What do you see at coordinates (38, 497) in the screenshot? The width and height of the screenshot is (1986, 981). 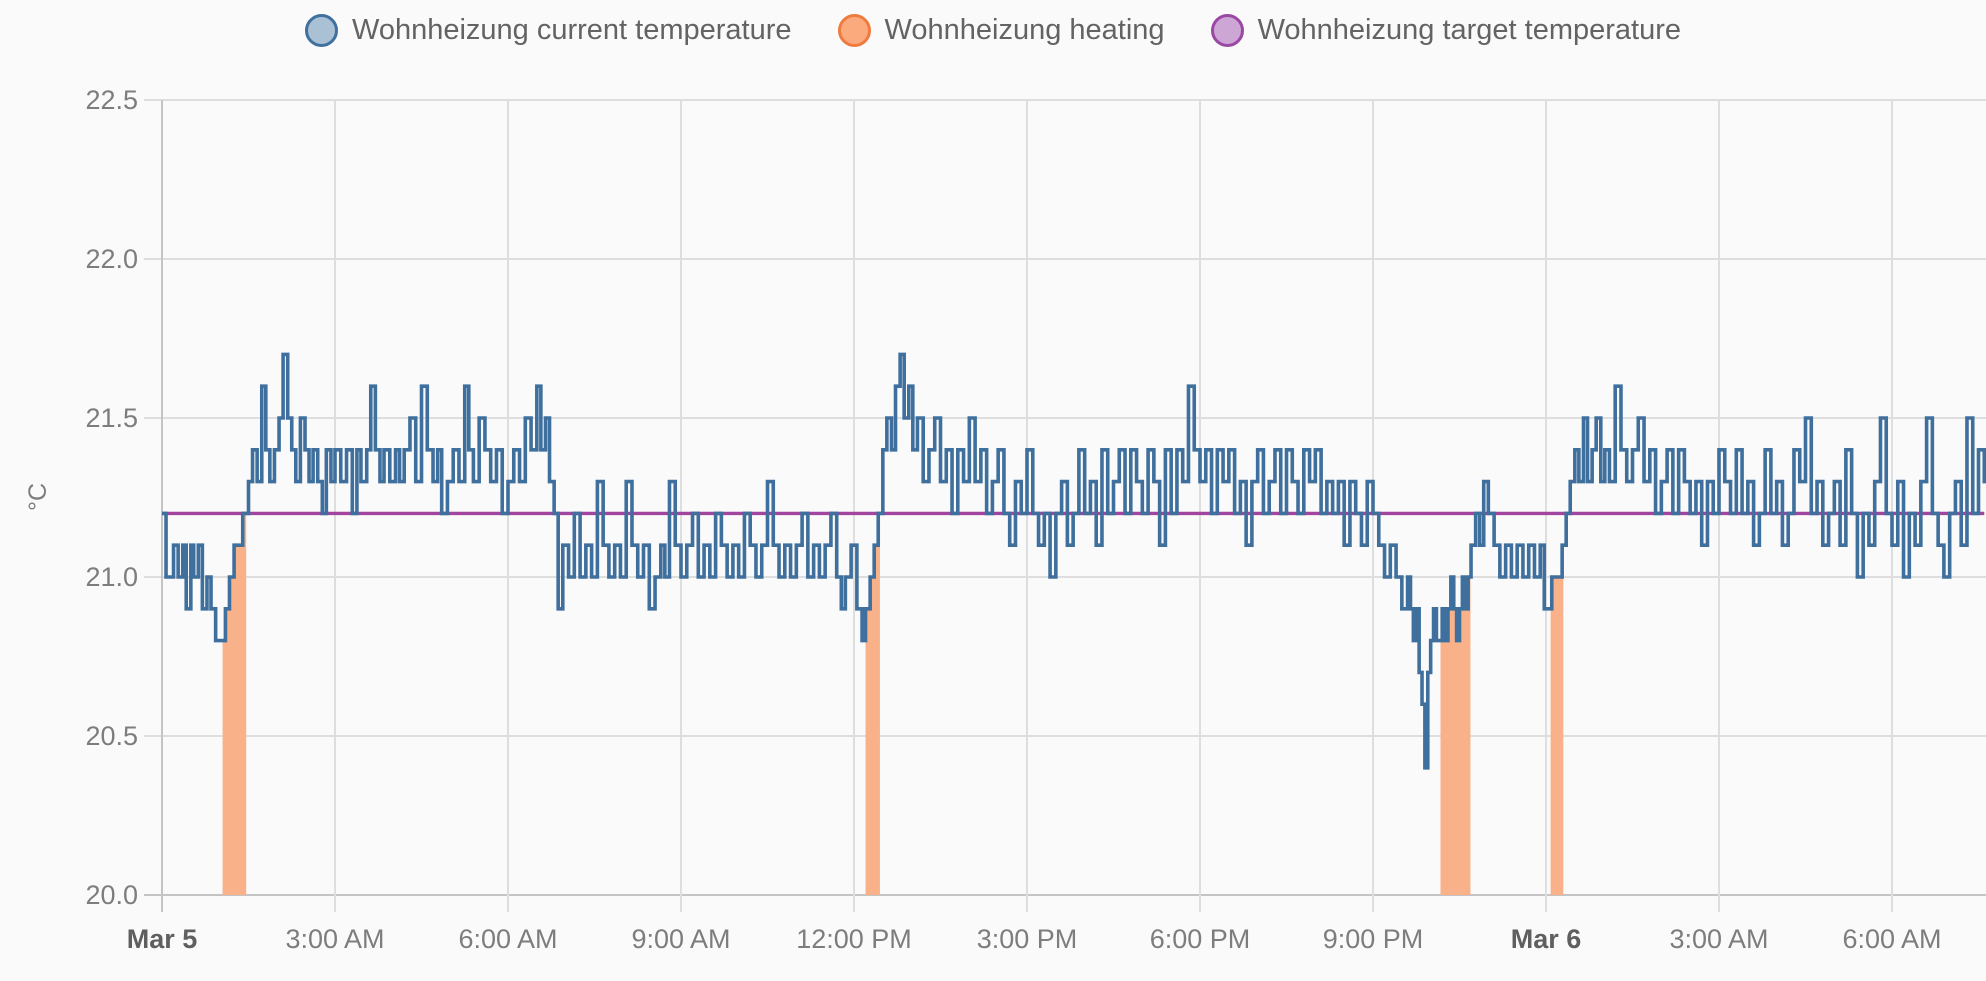 I see `y-axis-unit-label: °C` at bounding box center [38, 497].